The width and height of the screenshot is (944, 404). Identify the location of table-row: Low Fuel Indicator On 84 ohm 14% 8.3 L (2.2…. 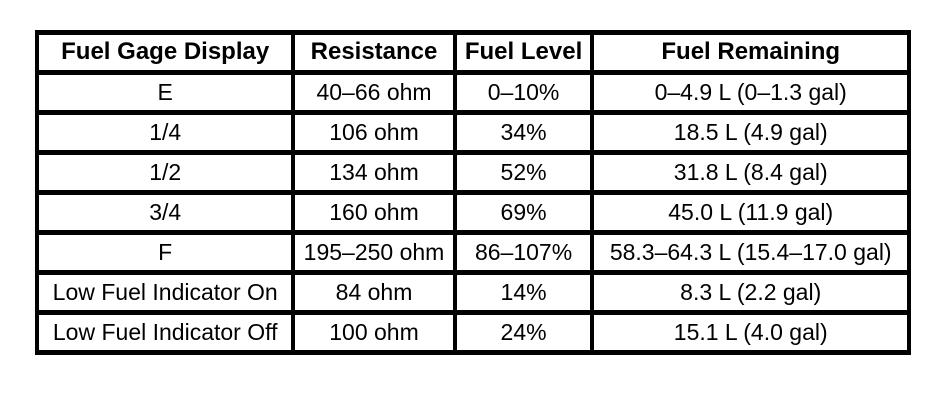
(472, 292).